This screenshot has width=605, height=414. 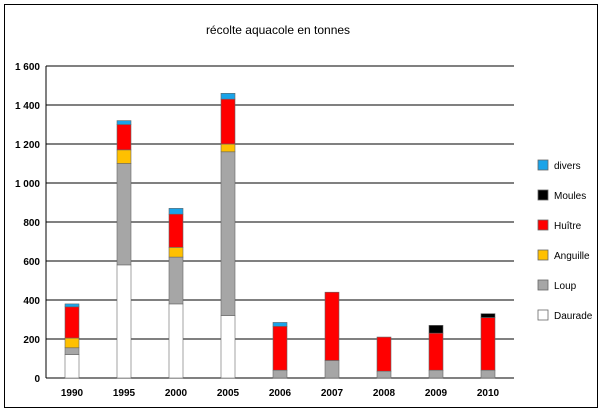 What do you see at coordinates (124, 393) in the screenshot?
I see `x-tick-label: 1995` at bounding box center [124, 393].